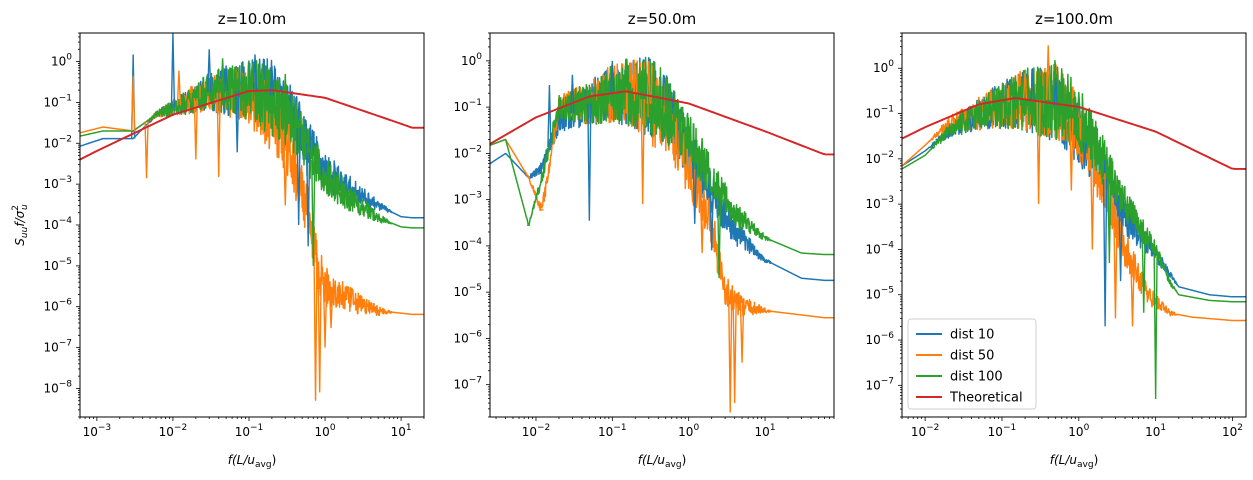 The image size is (1253, 480). I want to click on y-axis-label: Suuf/σ2u, so click(20, 225).